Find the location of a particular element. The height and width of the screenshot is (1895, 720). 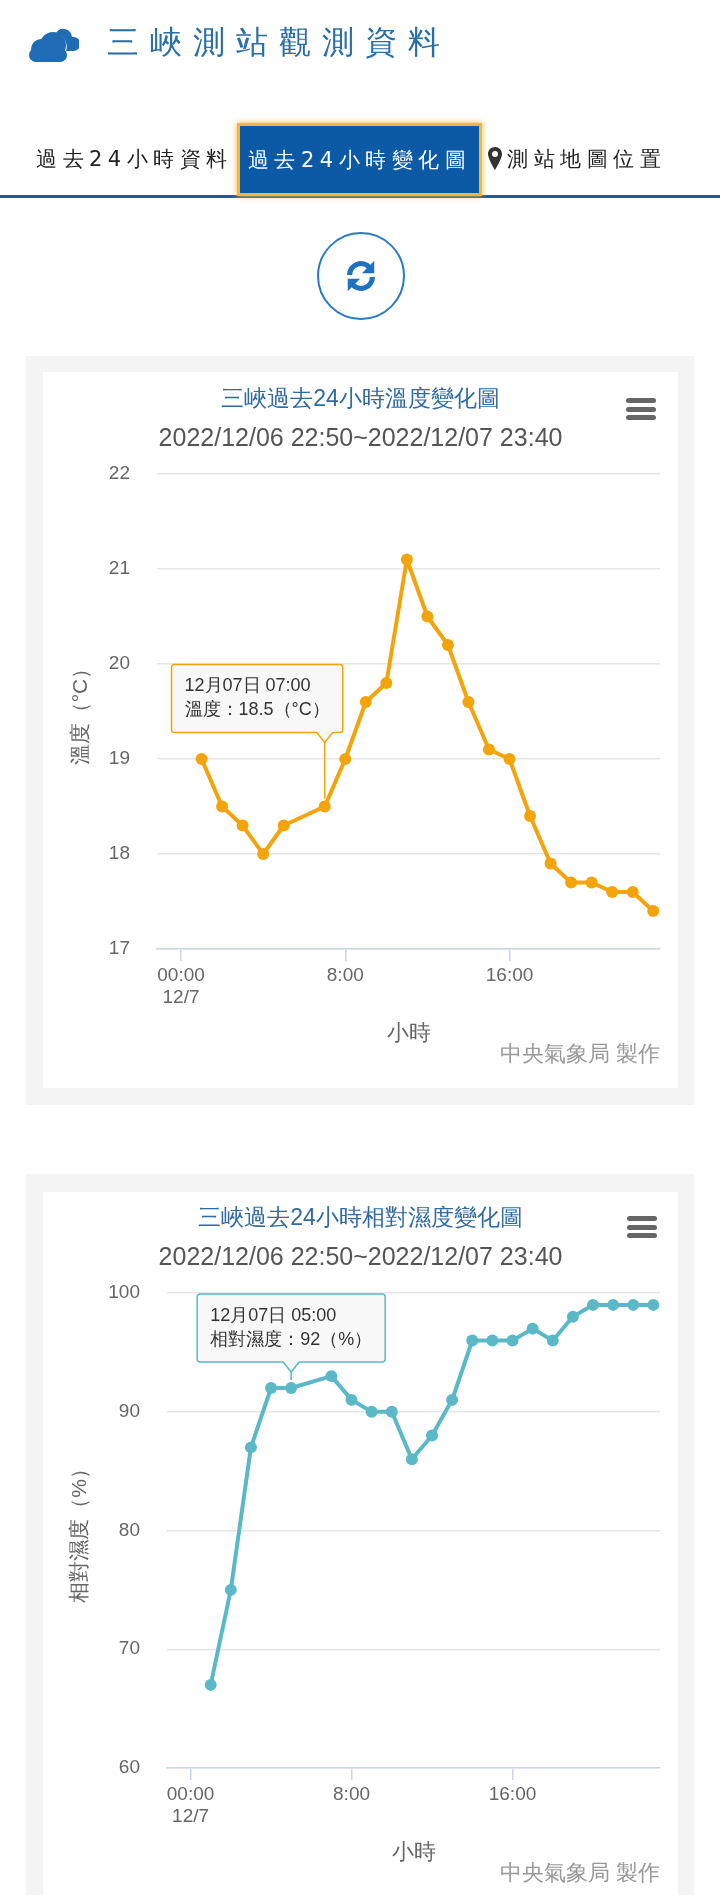

chart-title: 三峽過去24小時溫度變化圖 is located at coordinates (360, 398).